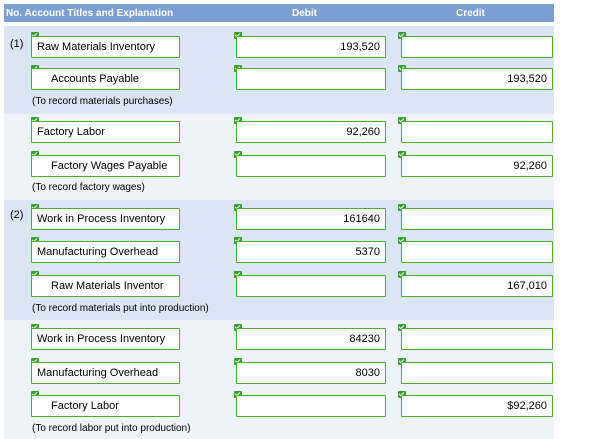  What do you see at coordinates (311, 252) in the screenshot?
I see `debit-field: 5370` at bounding box center [311, 252].